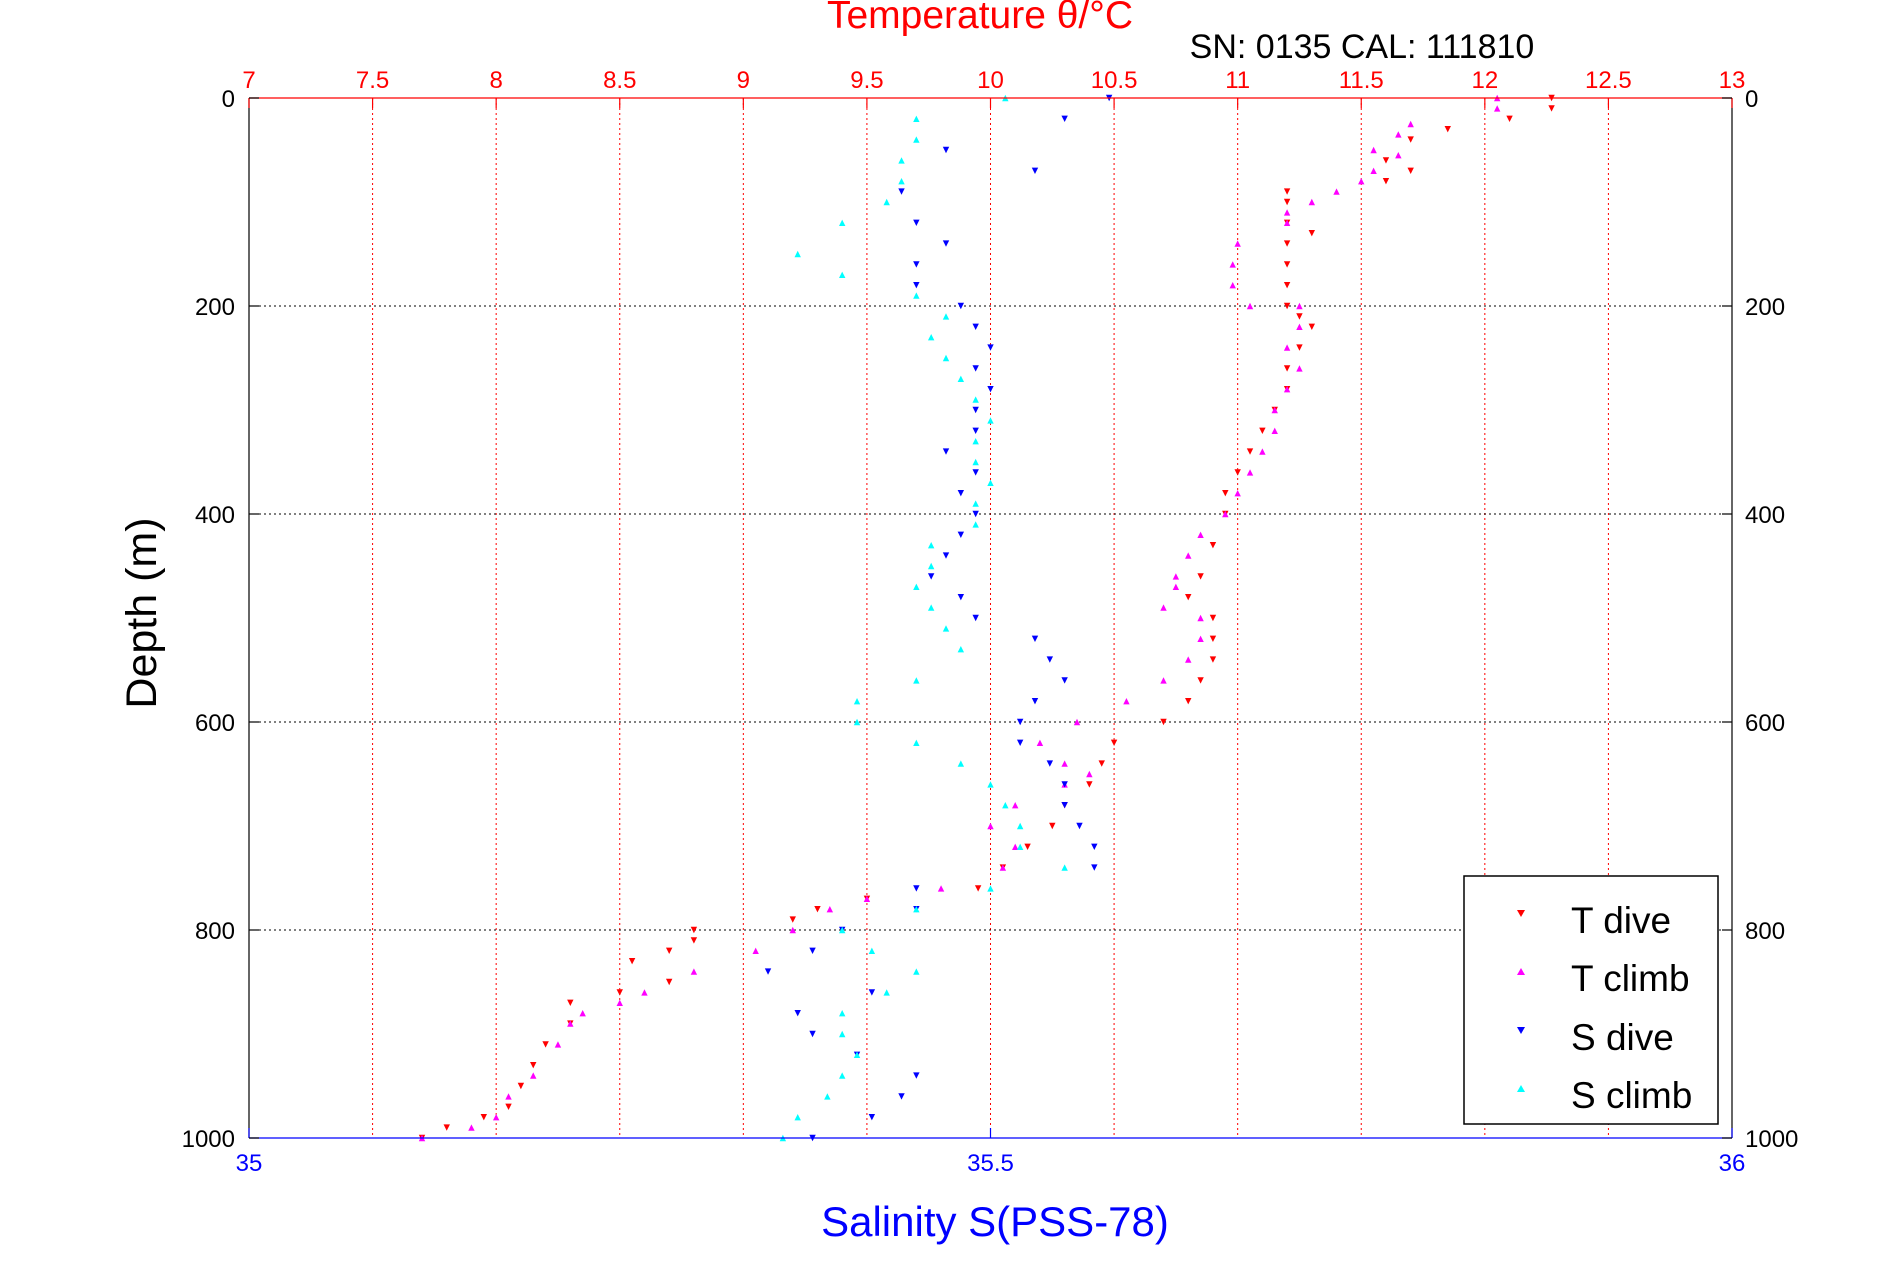  Describe the element at coordinates (1608, 80) in the screenshot. I see `temperature-tick-label-11: 12.5` at that location.